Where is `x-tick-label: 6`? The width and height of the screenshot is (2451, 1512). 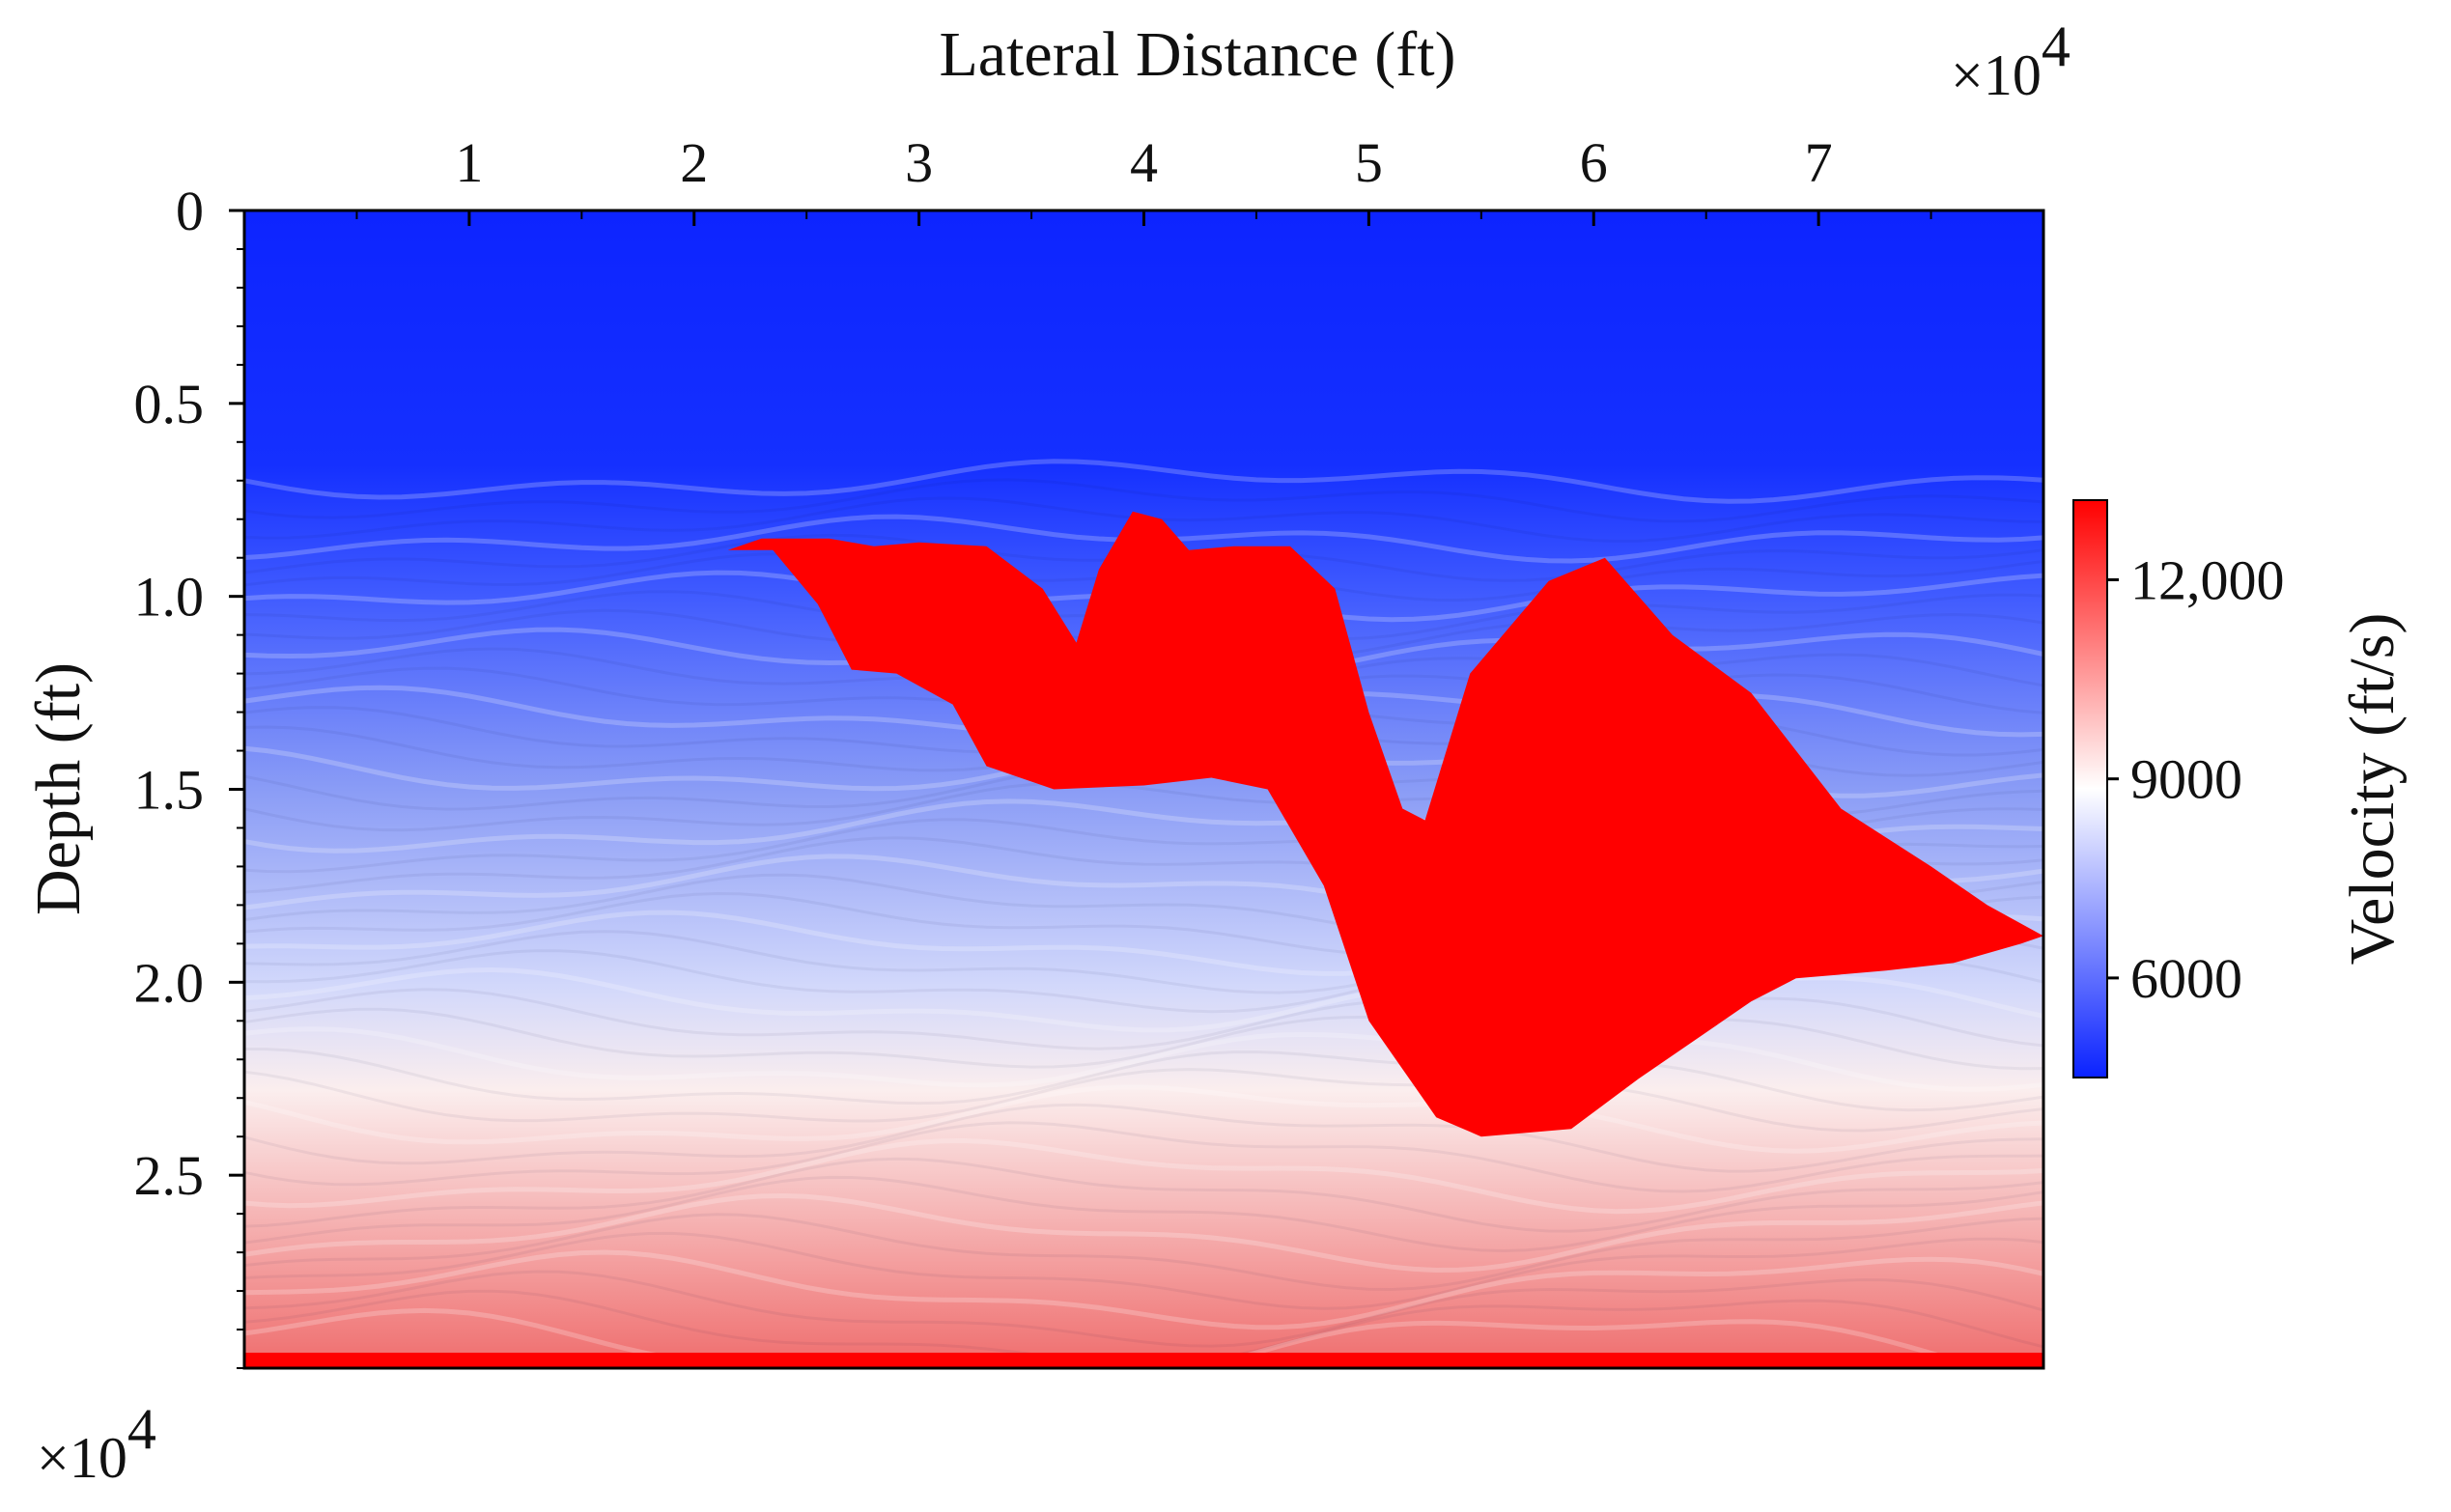 x-tick-label: 6 is located at coordinates (1594, 163).